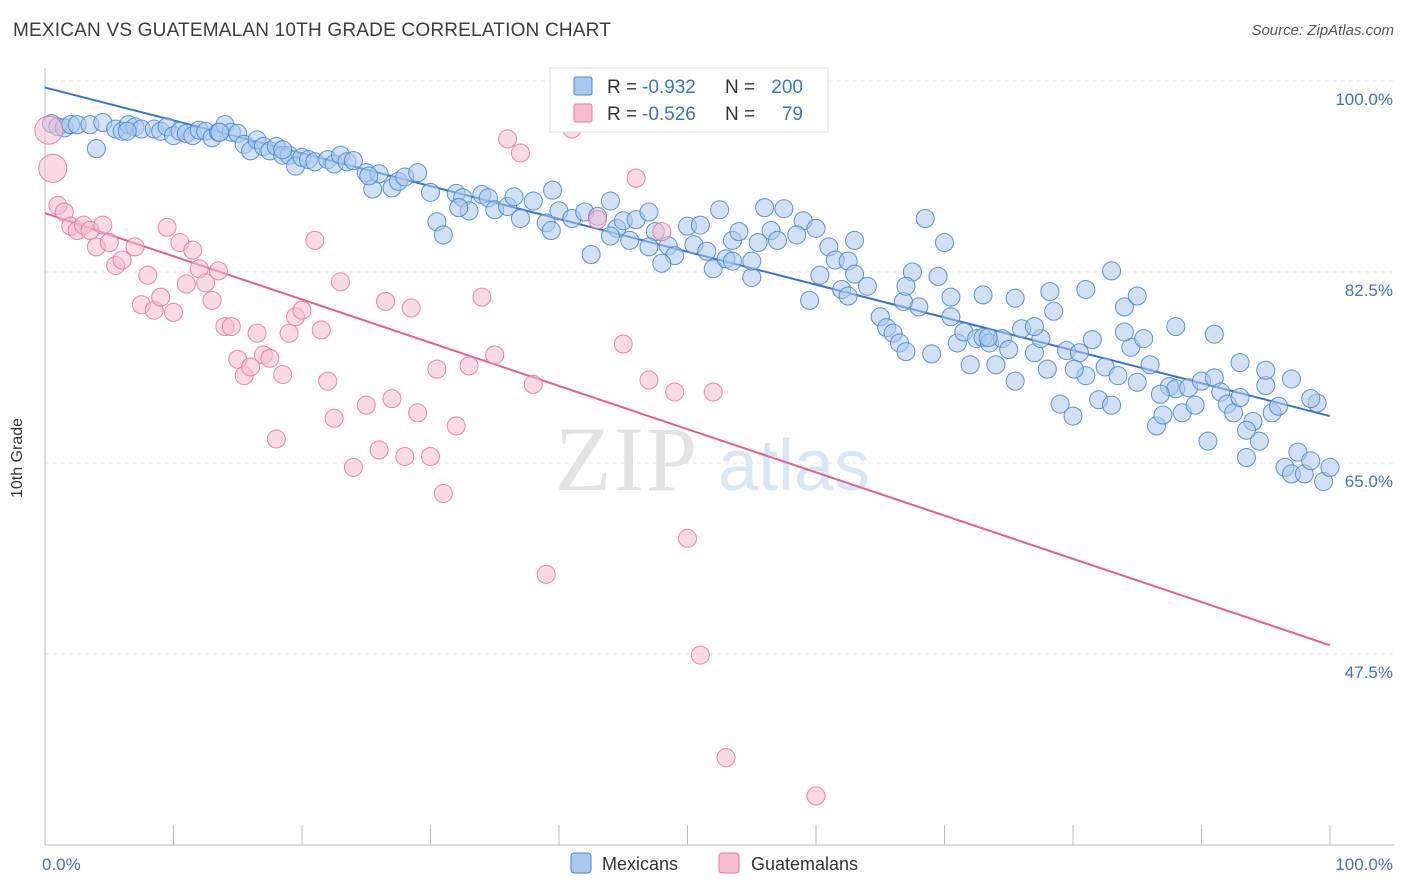  What do you see at coordinates (740, 114) in the screenshot?
I see `legend-n-label-2: N =` at bounding box center [740, 114].